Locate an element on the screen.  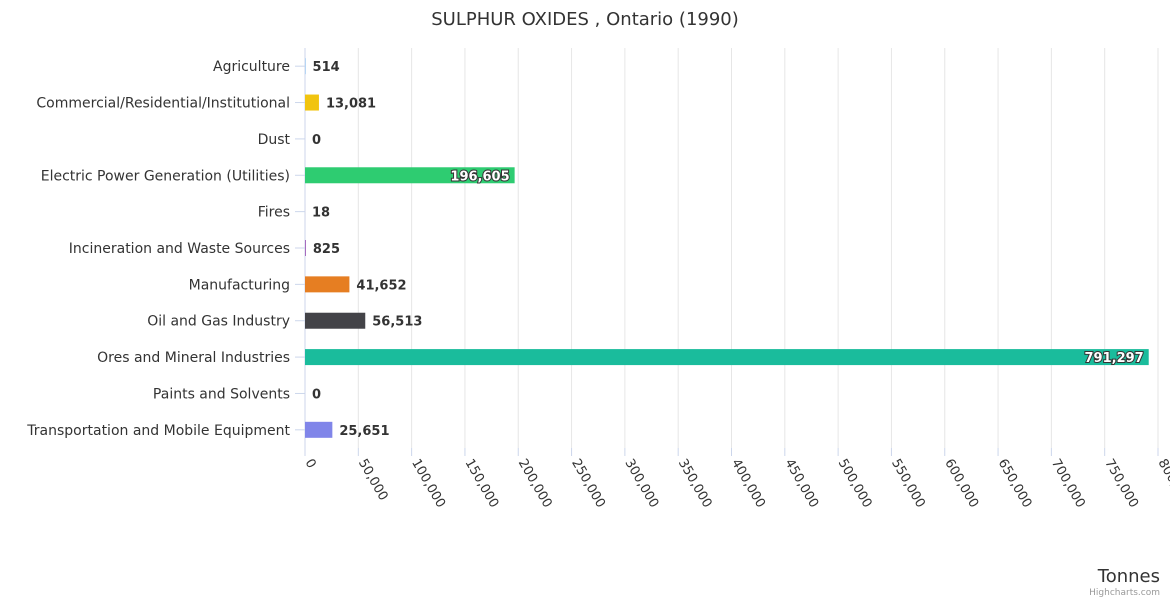
x-tick-label: 350,000 is located at coordinates (695, 484).